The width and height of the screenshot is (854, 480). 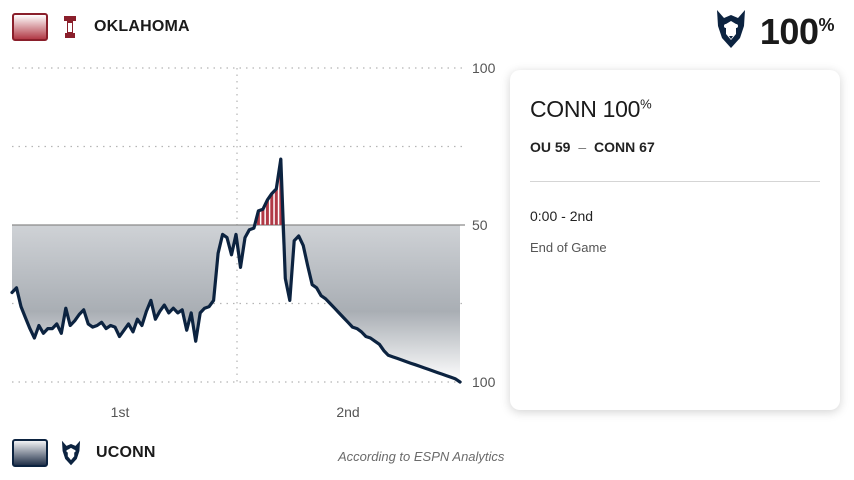 What do you see at coordinates (347, 412) in the screenshot?
I see `x-period-label: 2nd` at bounding box center [347, 412].